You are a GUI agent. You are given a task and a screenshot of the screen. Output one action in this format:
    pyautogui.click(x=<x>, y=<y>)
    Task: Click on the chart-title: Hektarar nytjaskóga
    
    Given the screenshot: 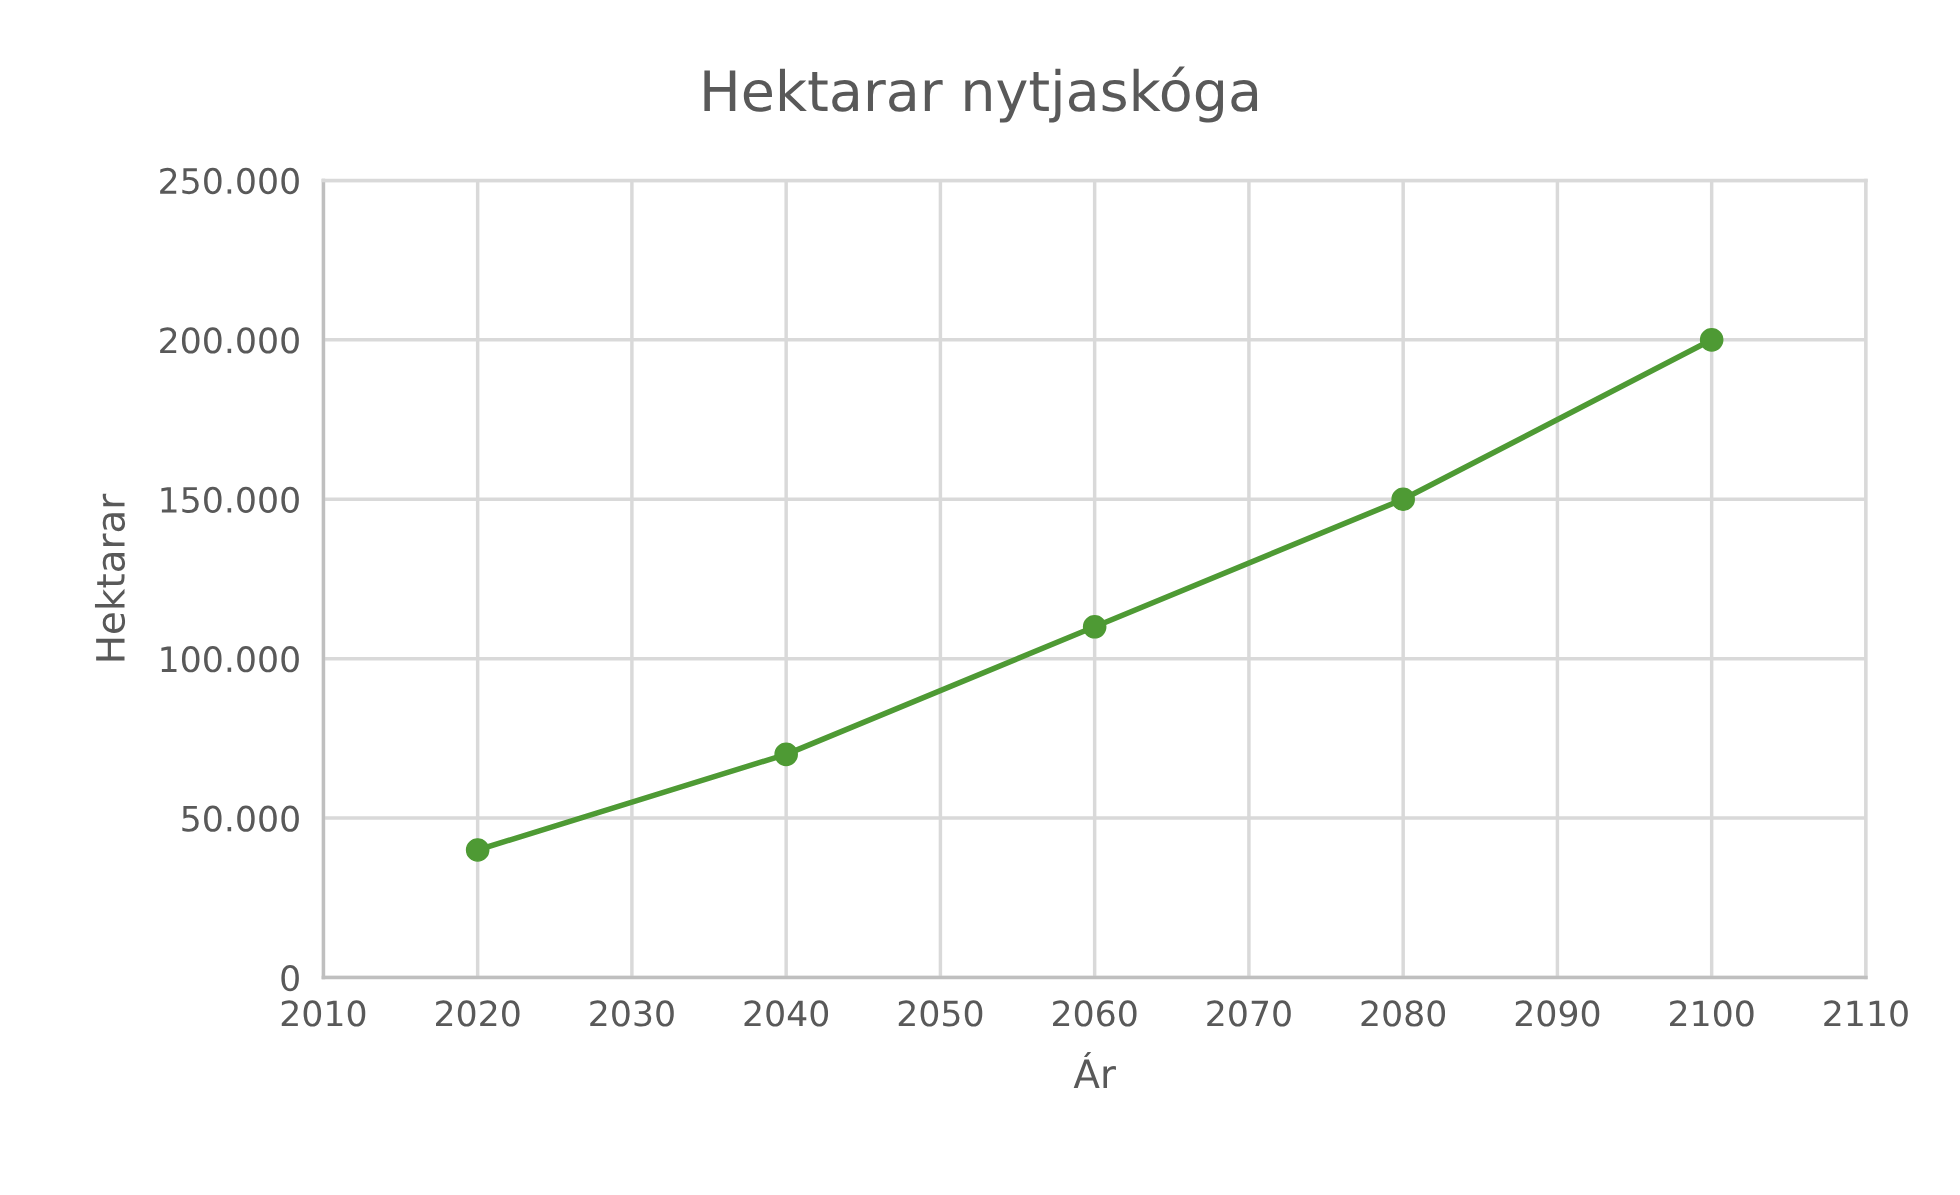 What is the action you would take?
    pyautogui.click(x=981, y=94)
    